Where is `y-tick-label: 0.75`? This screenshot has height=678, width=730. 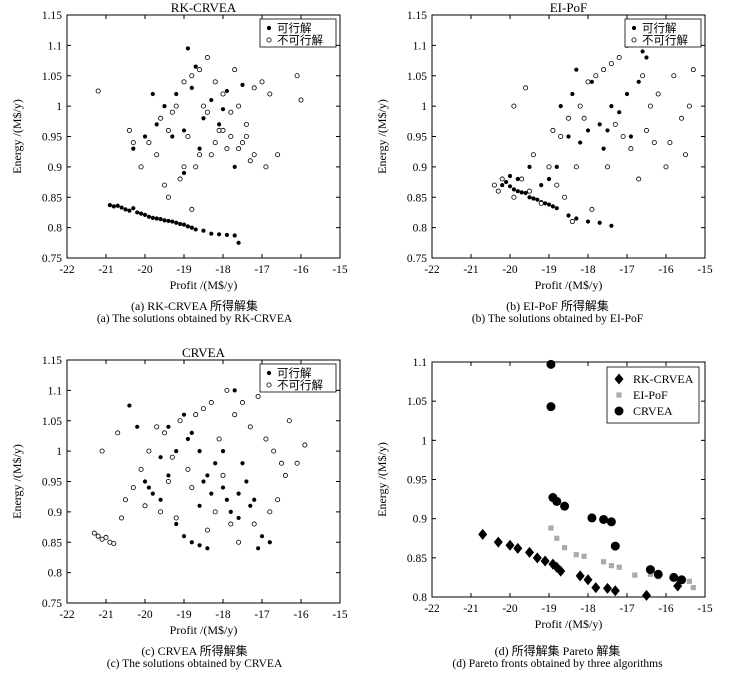
y-tick-label: 0.75 is located at coordinates (52, 604).